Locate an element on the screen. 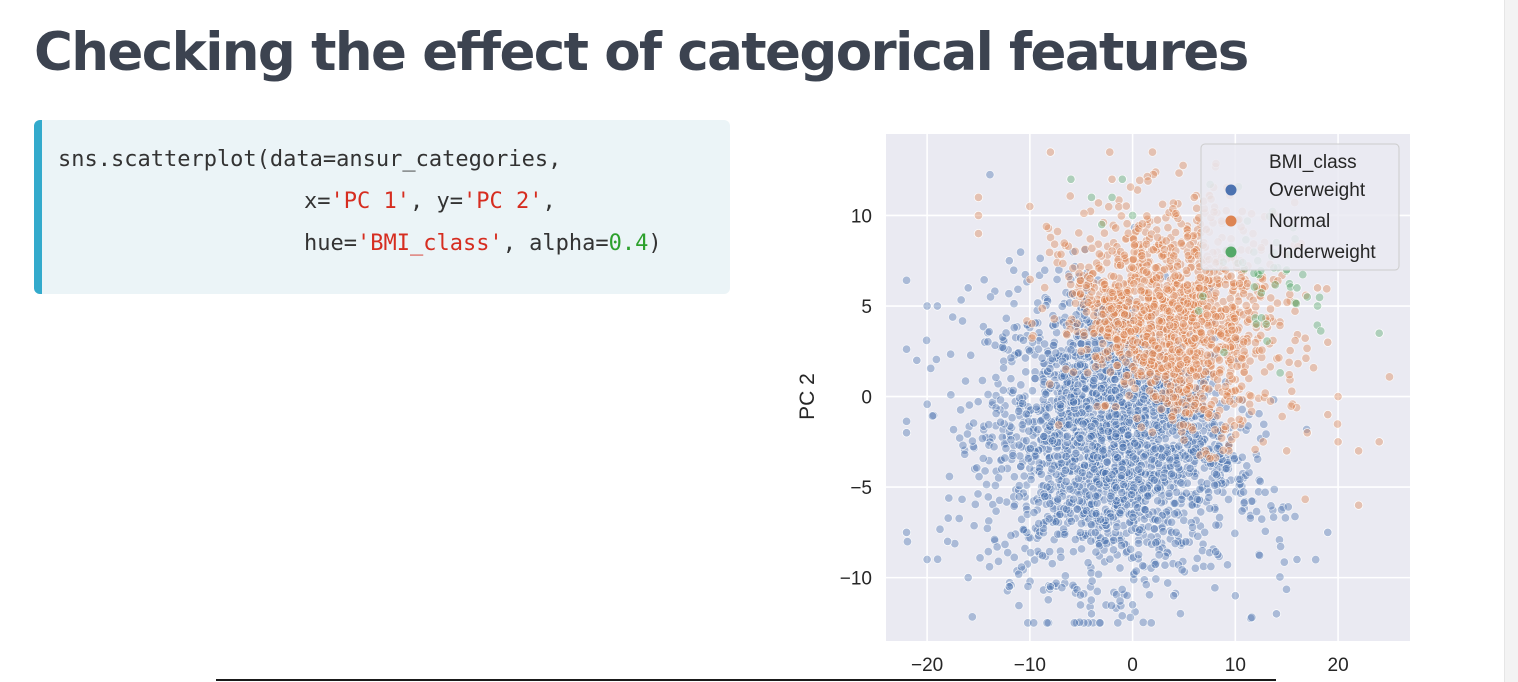  scrollbar is located at coordinates (1511, 341).